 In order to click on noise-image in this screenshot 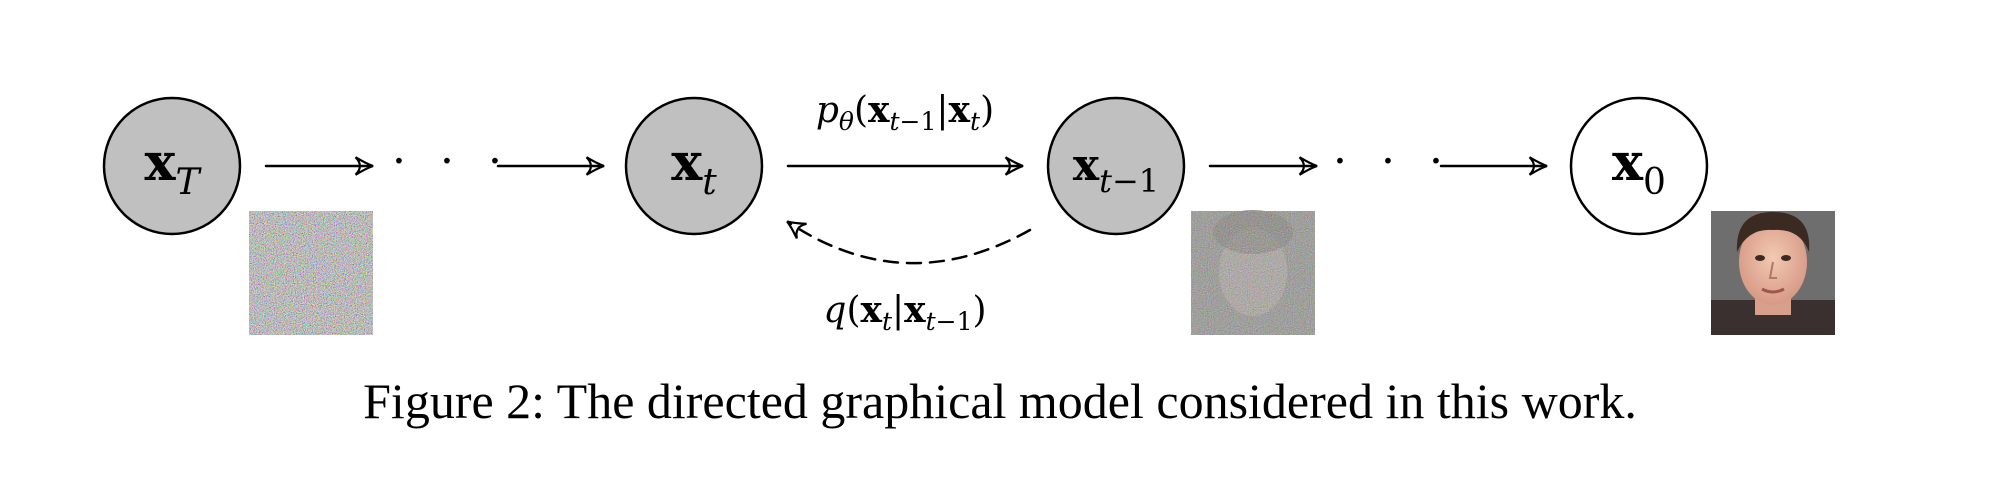, I will do `click(311, 273)`.